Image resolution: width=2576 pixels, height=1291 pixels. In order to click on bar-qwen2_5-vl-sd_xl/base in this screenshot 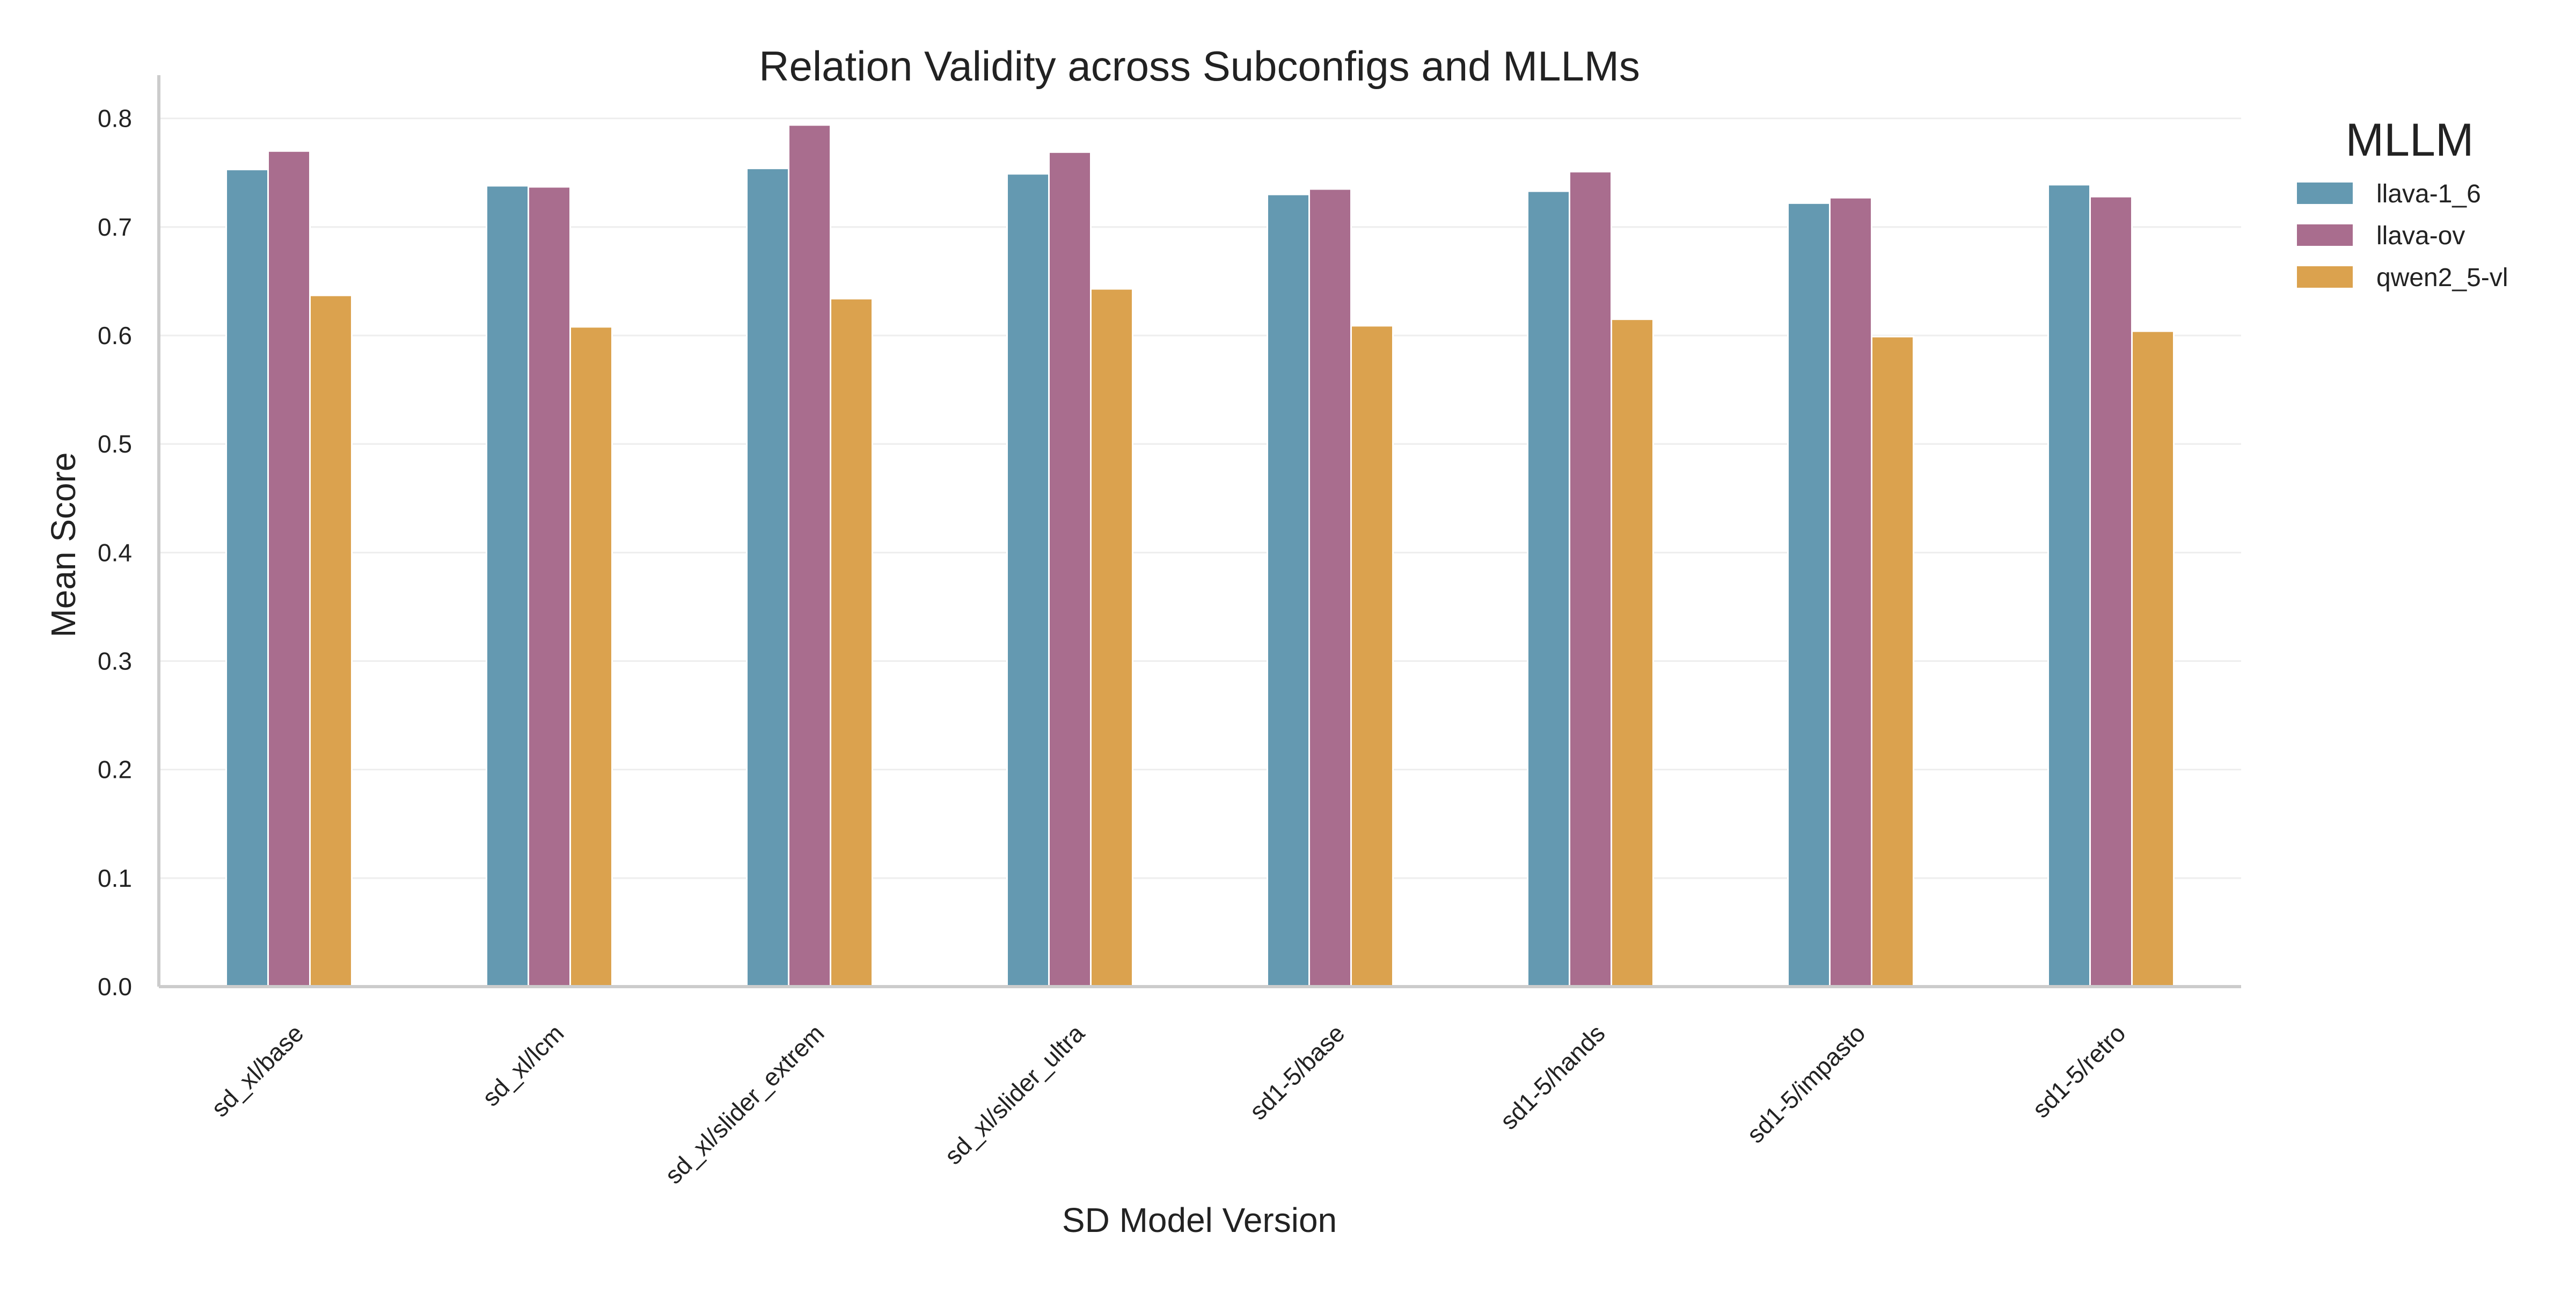, I will do `click(331, 641)`.